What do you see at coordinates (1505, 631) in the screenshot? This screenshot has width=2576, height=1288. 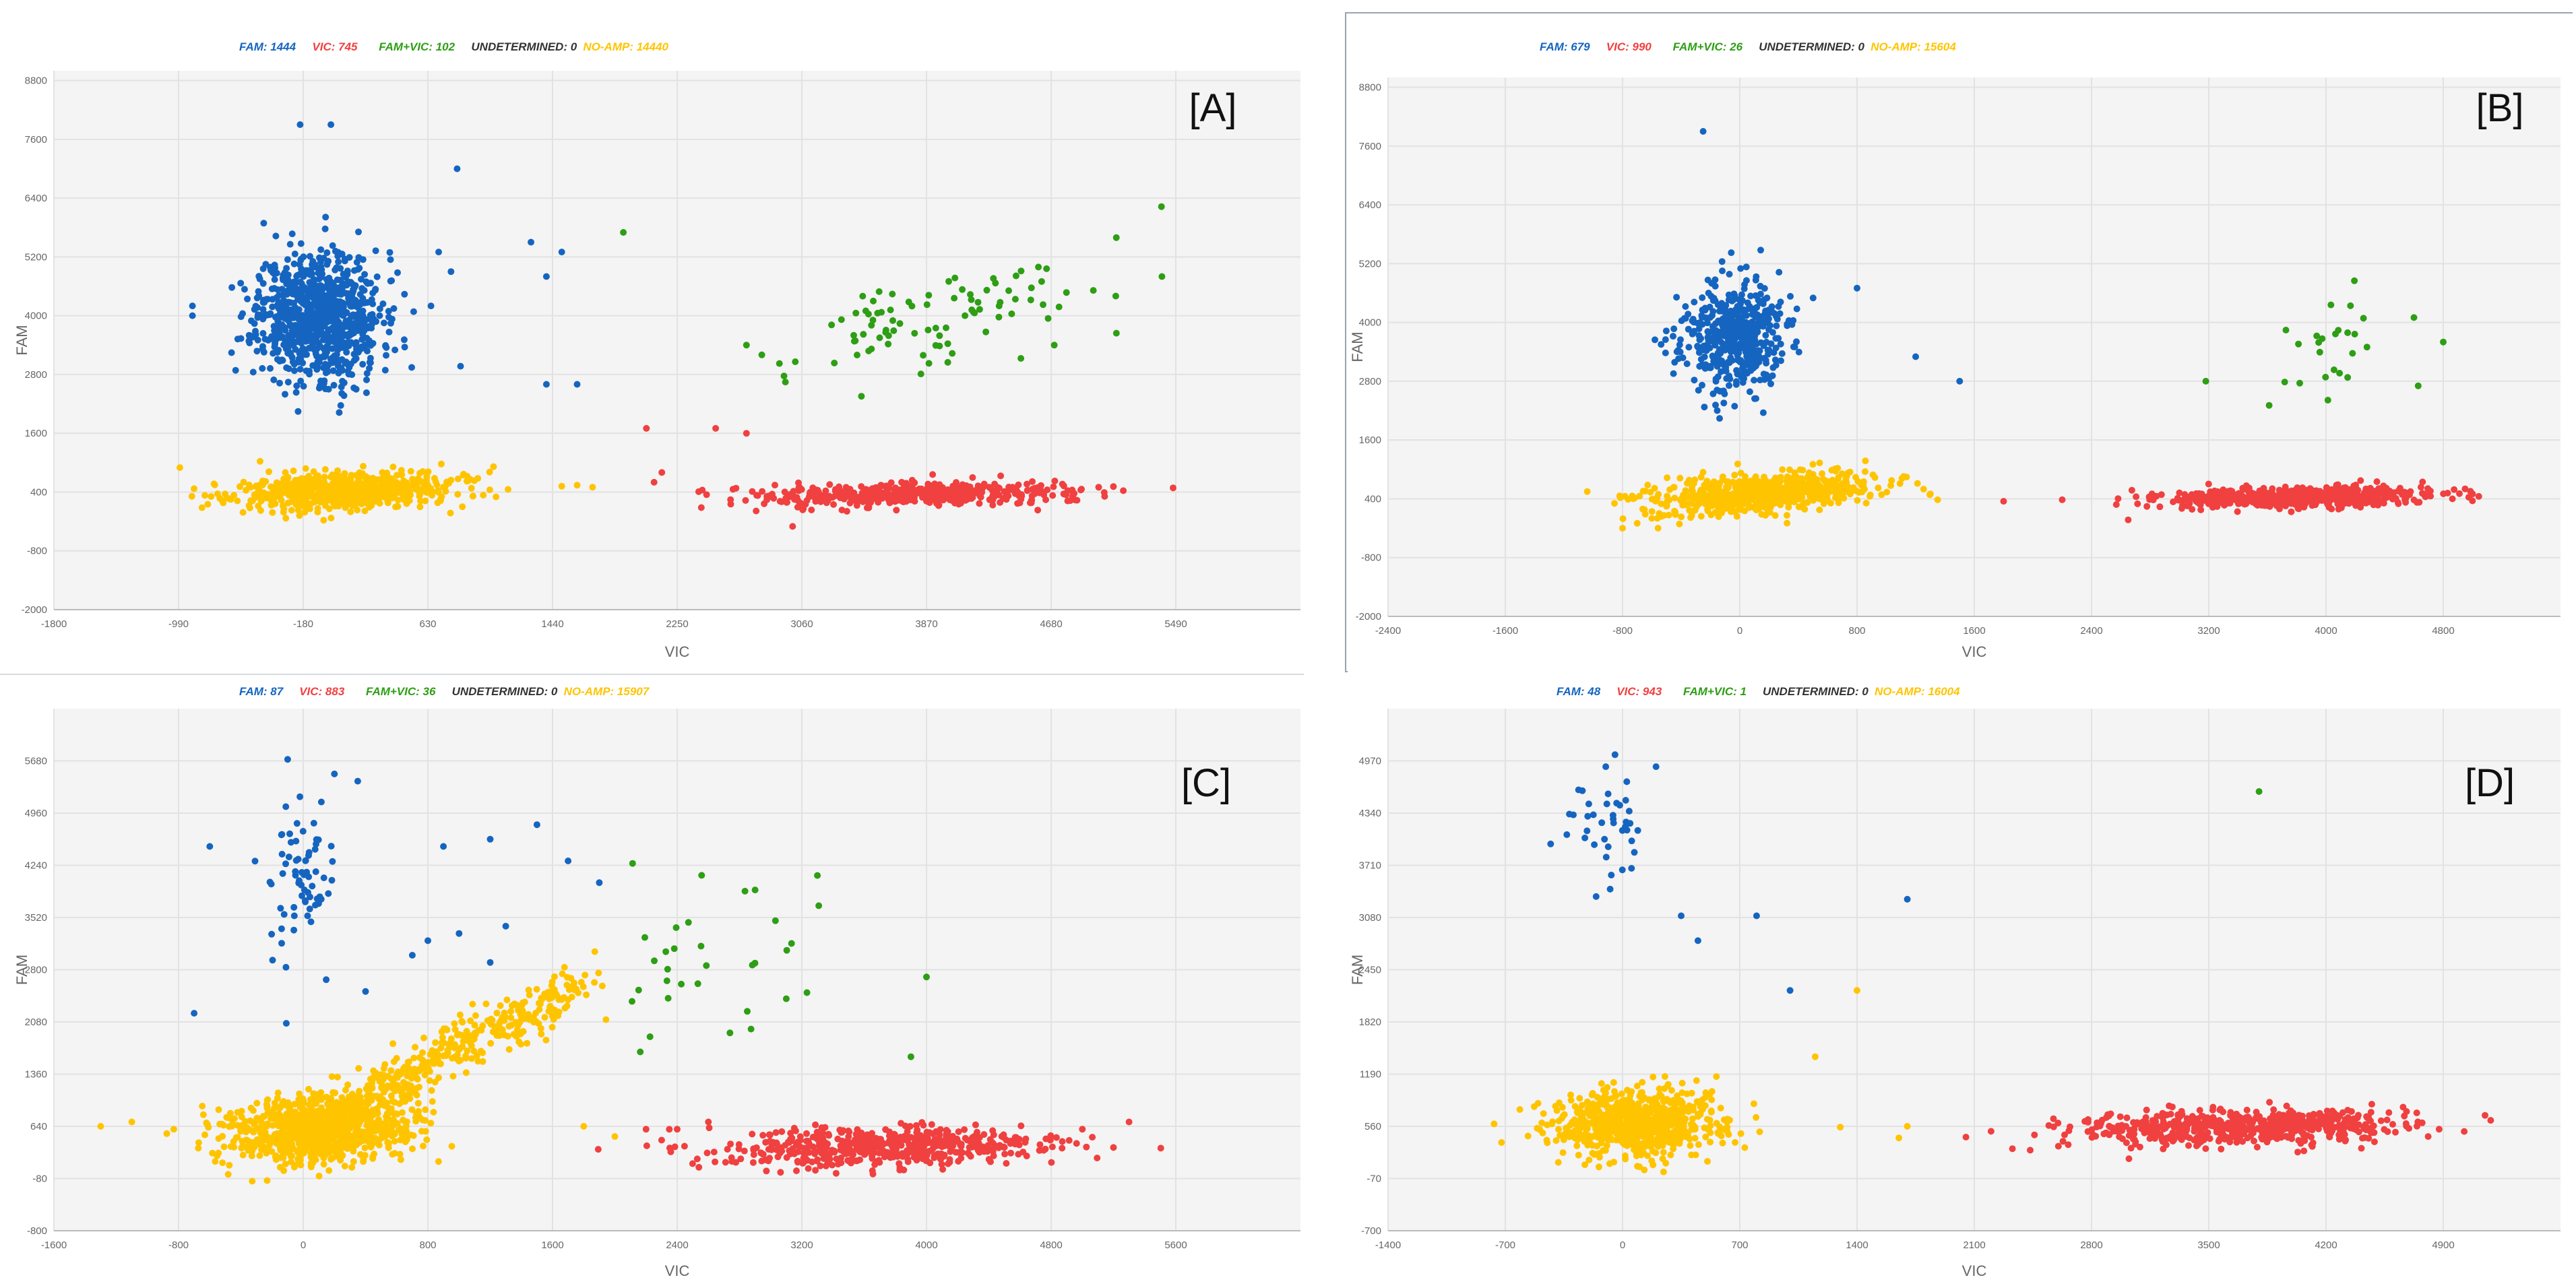 I see `x-tick-label: -1600` at bounding box center [1505, 631].